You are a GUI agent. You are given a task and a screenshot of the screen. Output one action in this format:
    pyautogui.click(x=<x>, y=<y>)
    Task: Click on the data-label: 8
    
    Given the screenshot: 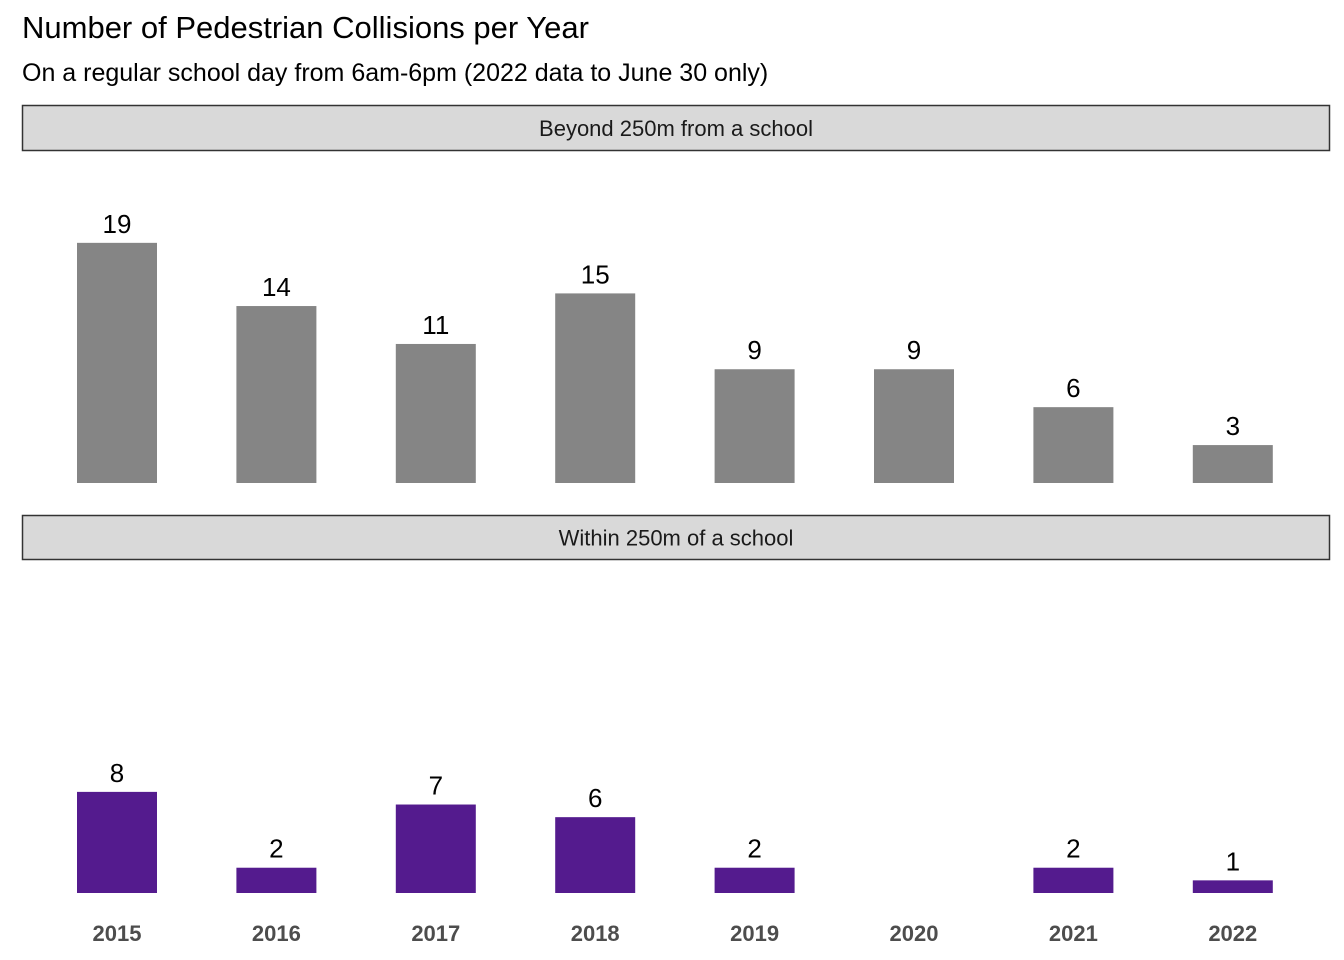 What is the action you would take?
    pyautogui.click(x=117, y=773)
    